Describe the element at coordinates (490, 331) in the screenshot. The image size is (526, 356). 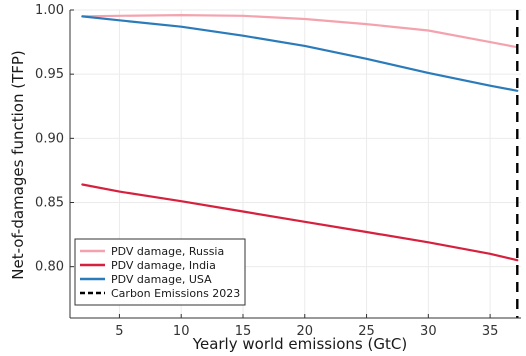
I see `x-tick-label: 35` at that location.